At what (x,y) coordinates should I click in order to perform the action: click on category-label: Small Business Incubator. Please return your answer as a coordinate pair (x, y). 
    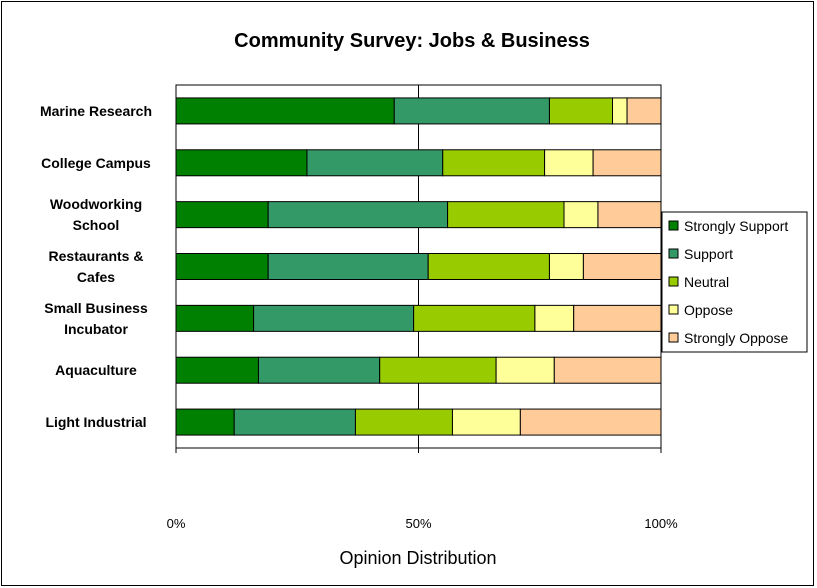
    Looking at the image, I should click on (96, 318).